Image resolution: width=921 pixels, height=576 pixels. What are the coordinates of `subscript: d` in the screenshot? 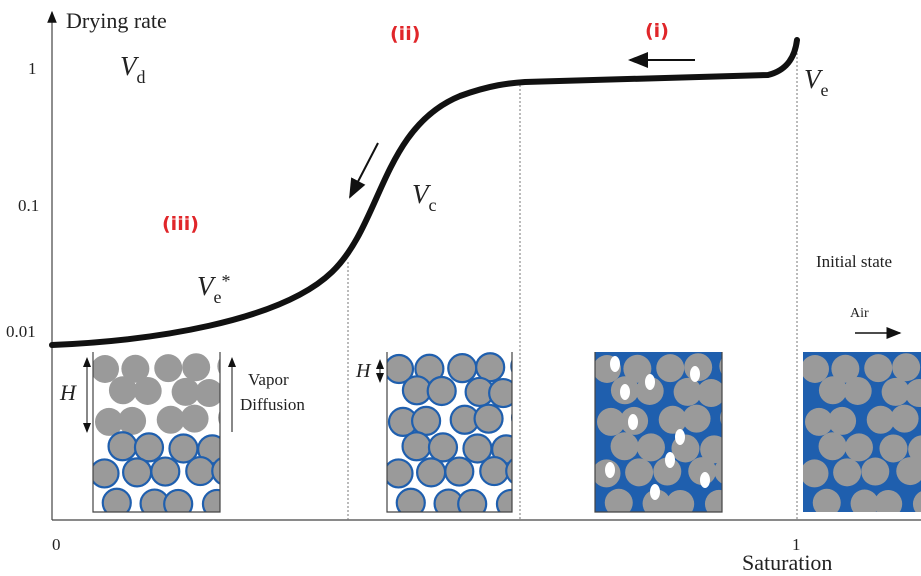 It's located at (141, 77).